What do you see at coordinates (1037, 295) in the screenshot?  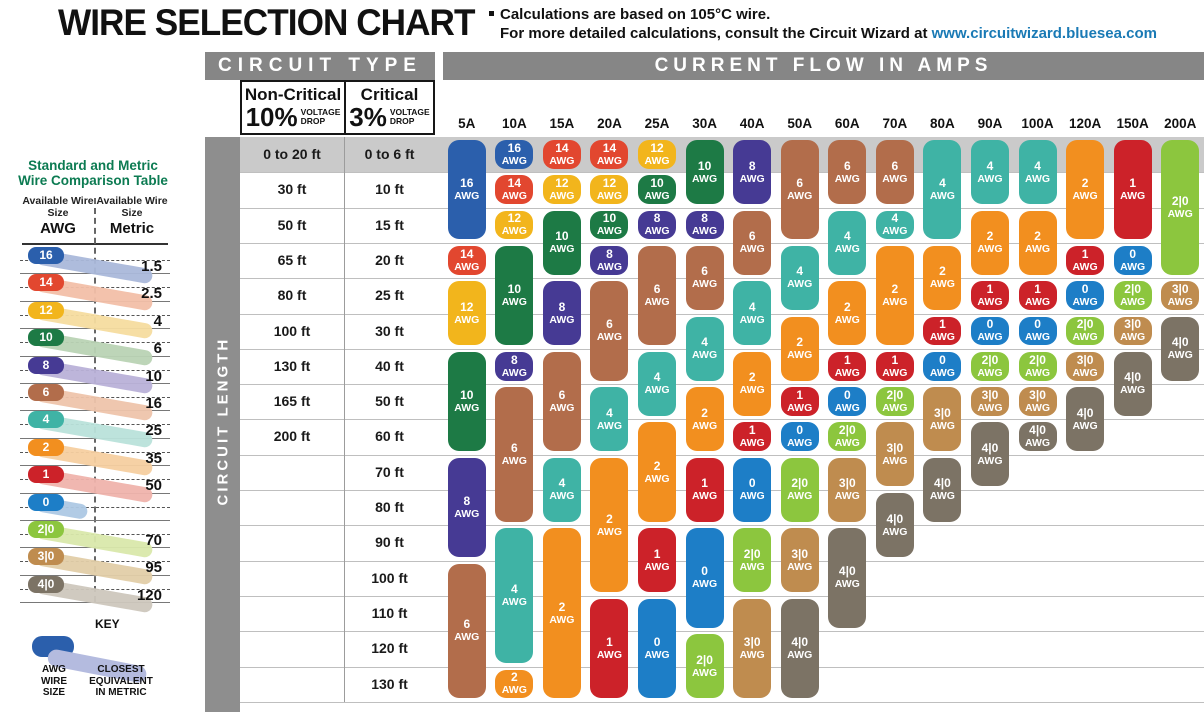 I see `wire-pill-100A-1: 1 AWG` at bounding box center [1037, 295].